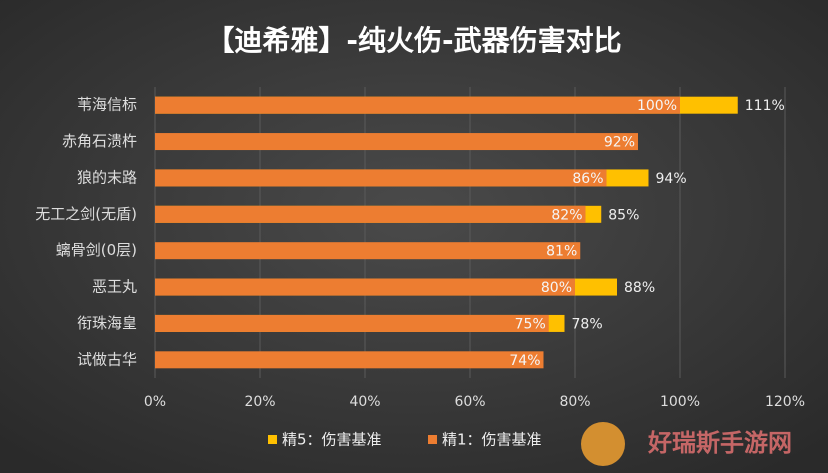  Describe the element at coordinates (719, 443) in the screenshot. I see `watermark: 好瑞斯手游网` at that location.